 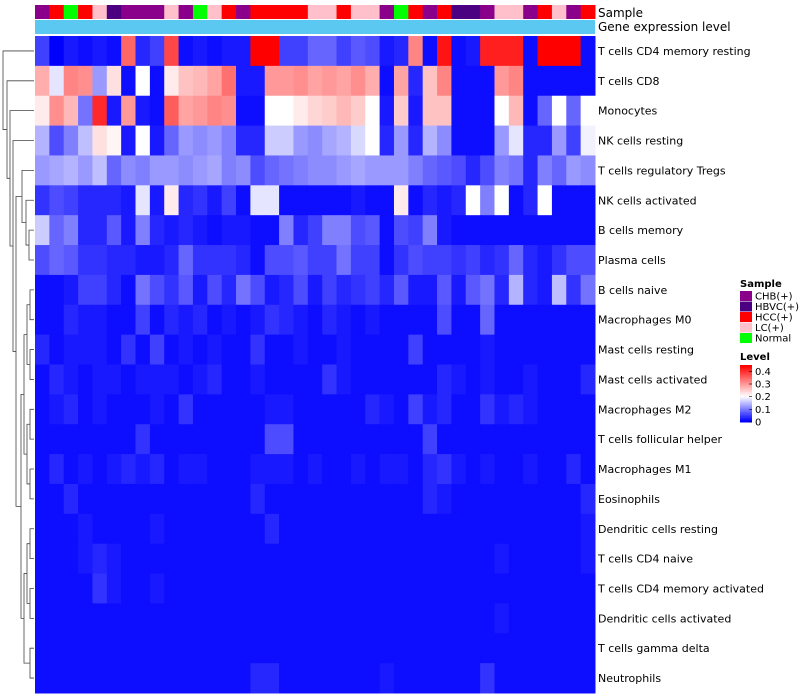 I want to click on legend-level: Level 0.4 0.30.2 0.1 0, so click(x=755, y=390).